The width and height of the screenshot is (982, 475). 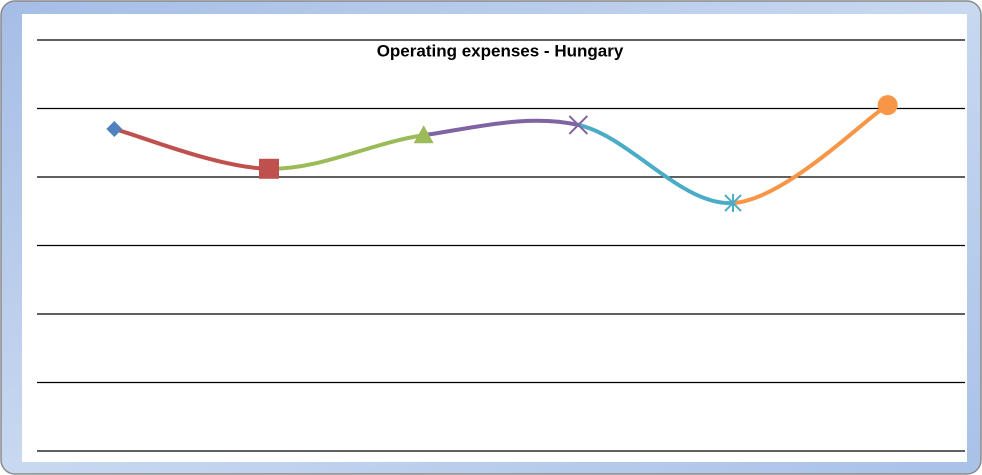 I want to click on chart-title: Operating expenses - Hungary, so click(x=500, y=50).